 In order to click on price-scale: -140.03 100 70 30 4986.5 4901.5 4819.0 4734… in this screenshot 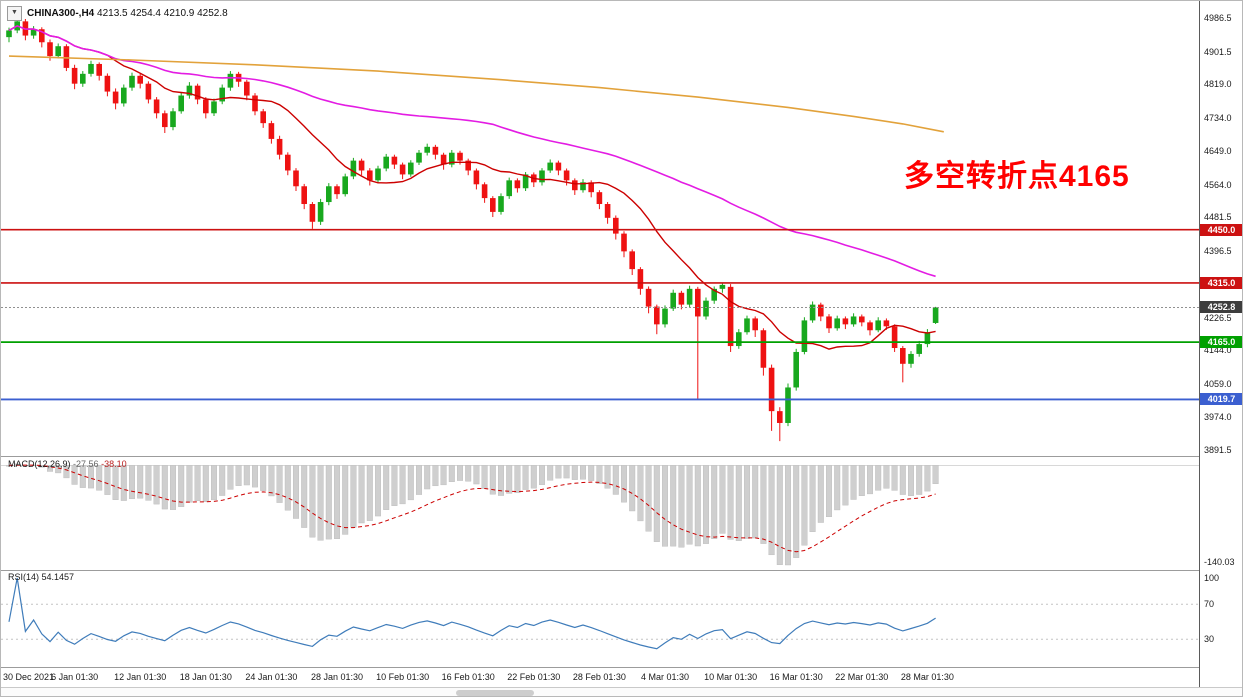, I will do `click(1221, 344)`.